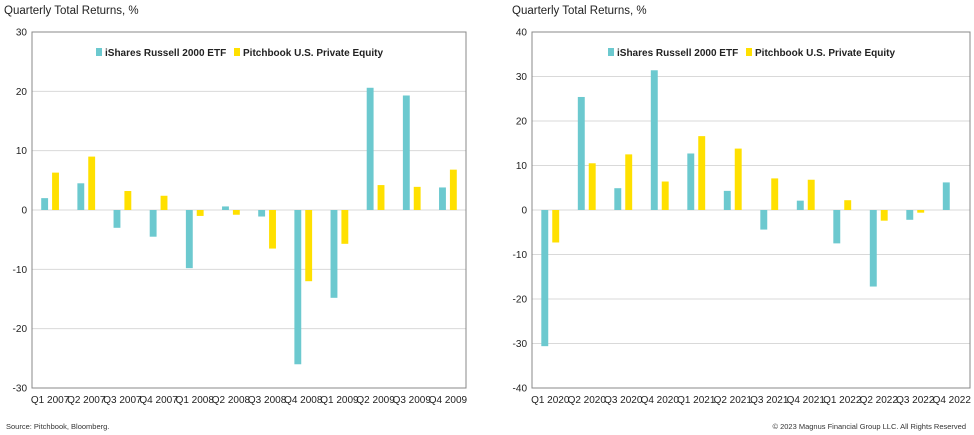  What do you see at coordinates (806, 400) in the screenshot?
I see `x-tick-label: Q4 2021` at bounding box center [806, 400].